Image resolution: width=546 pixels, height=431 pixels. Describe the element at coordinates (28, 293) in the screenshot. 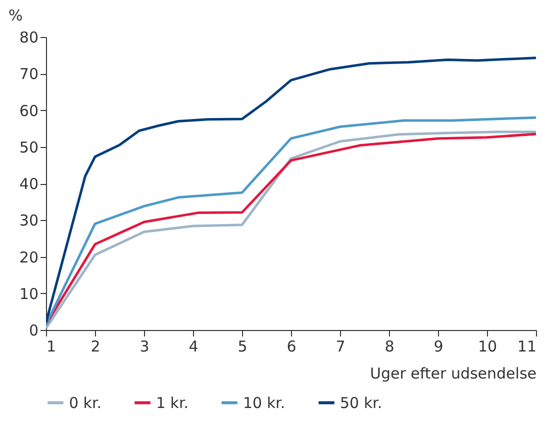

I see `y-tick-label: 10` at that location.